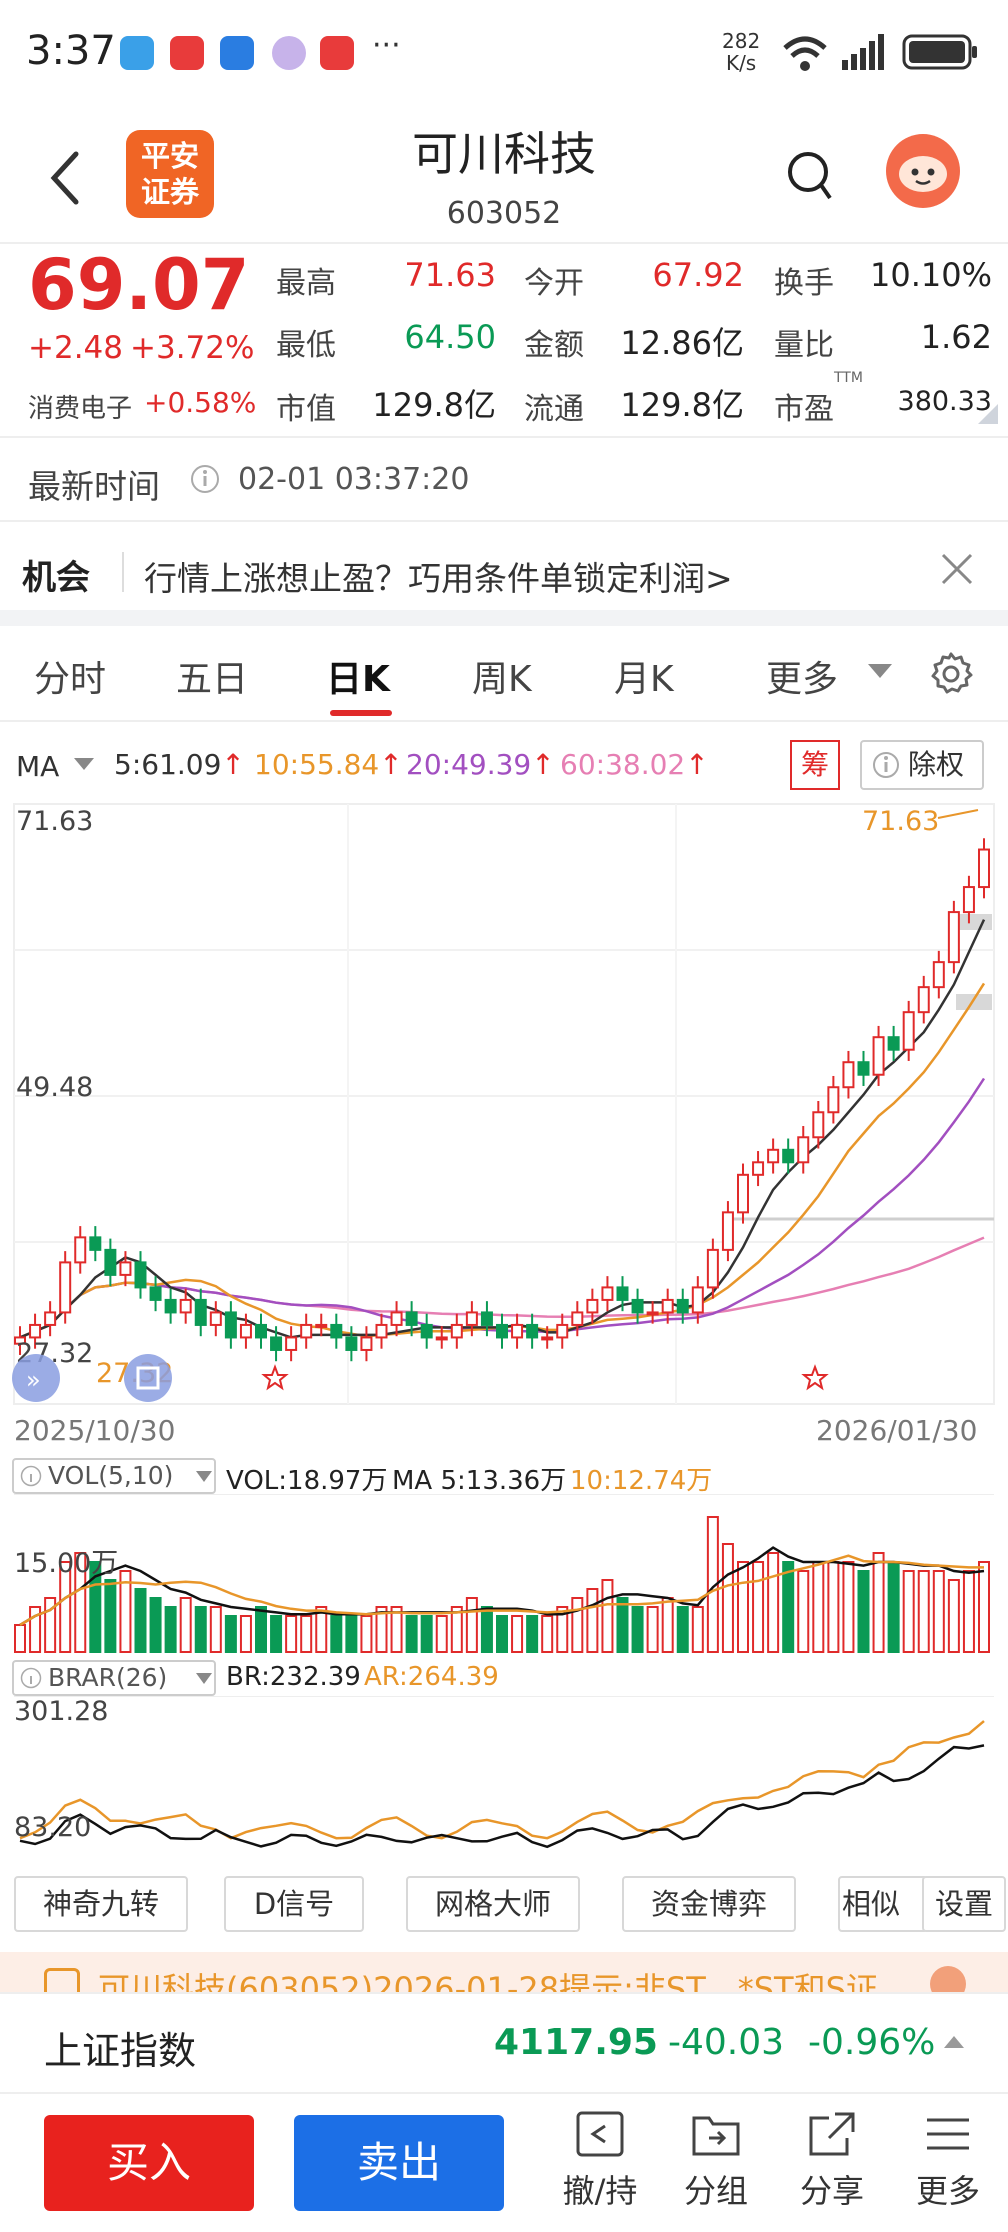 The image size is (1008, 2232). What do you see at coordinates (200, 402) in the screenshot?
I see `sector-change: +0.58%` at bounding box center [200, 402].